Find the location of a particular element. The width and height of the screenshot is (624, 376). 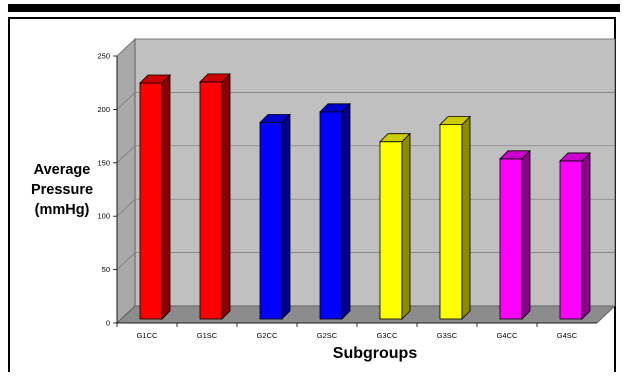

x-tick-label: G2SC is located at coordinates (327, 335).